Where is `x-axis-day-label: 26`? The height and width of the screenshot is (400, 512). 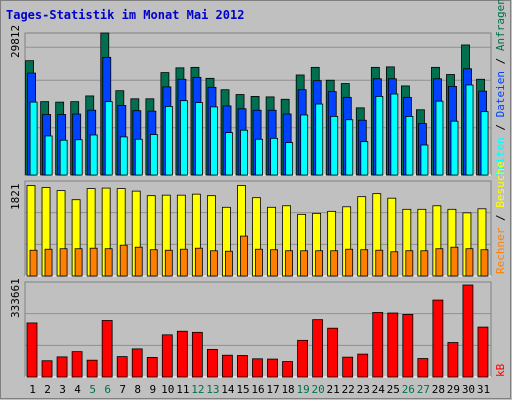 x-axis-day-label: 26 is located at coordinates (408, 389).